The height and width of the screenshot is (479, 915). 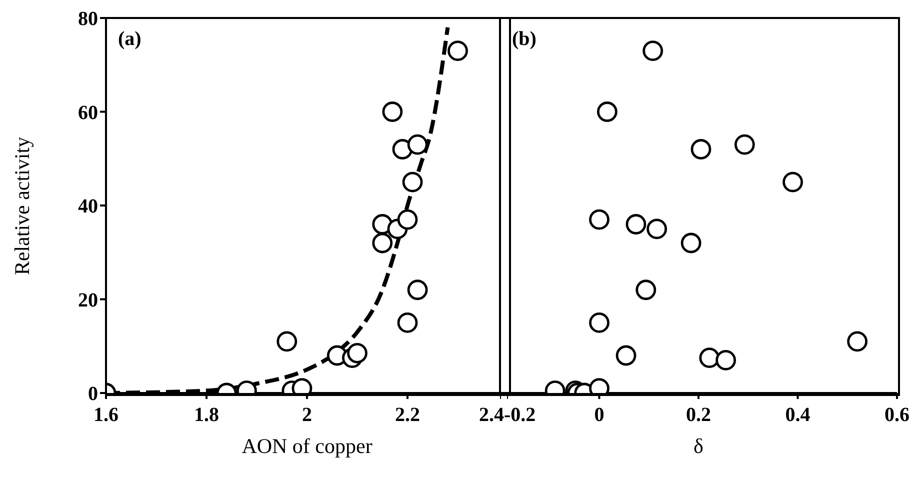 What do you see at coordinates (22, 206) in the screenshot?
I see `y-axis-title: Relative activity` at bounding box center [22, 206].